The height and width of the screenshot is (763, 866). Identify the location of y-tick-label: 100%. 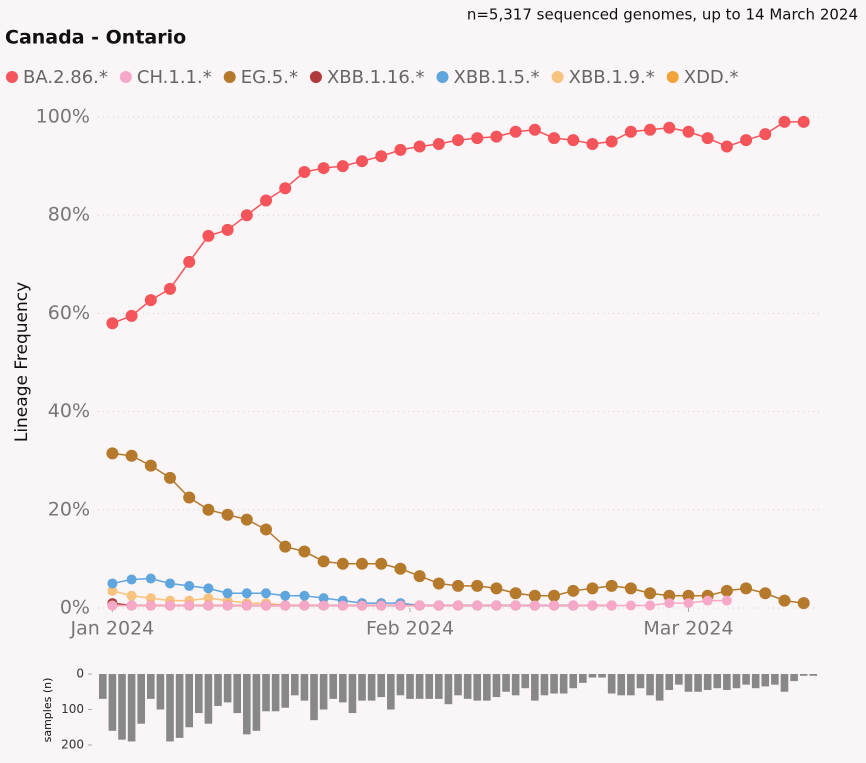
(63, 117).